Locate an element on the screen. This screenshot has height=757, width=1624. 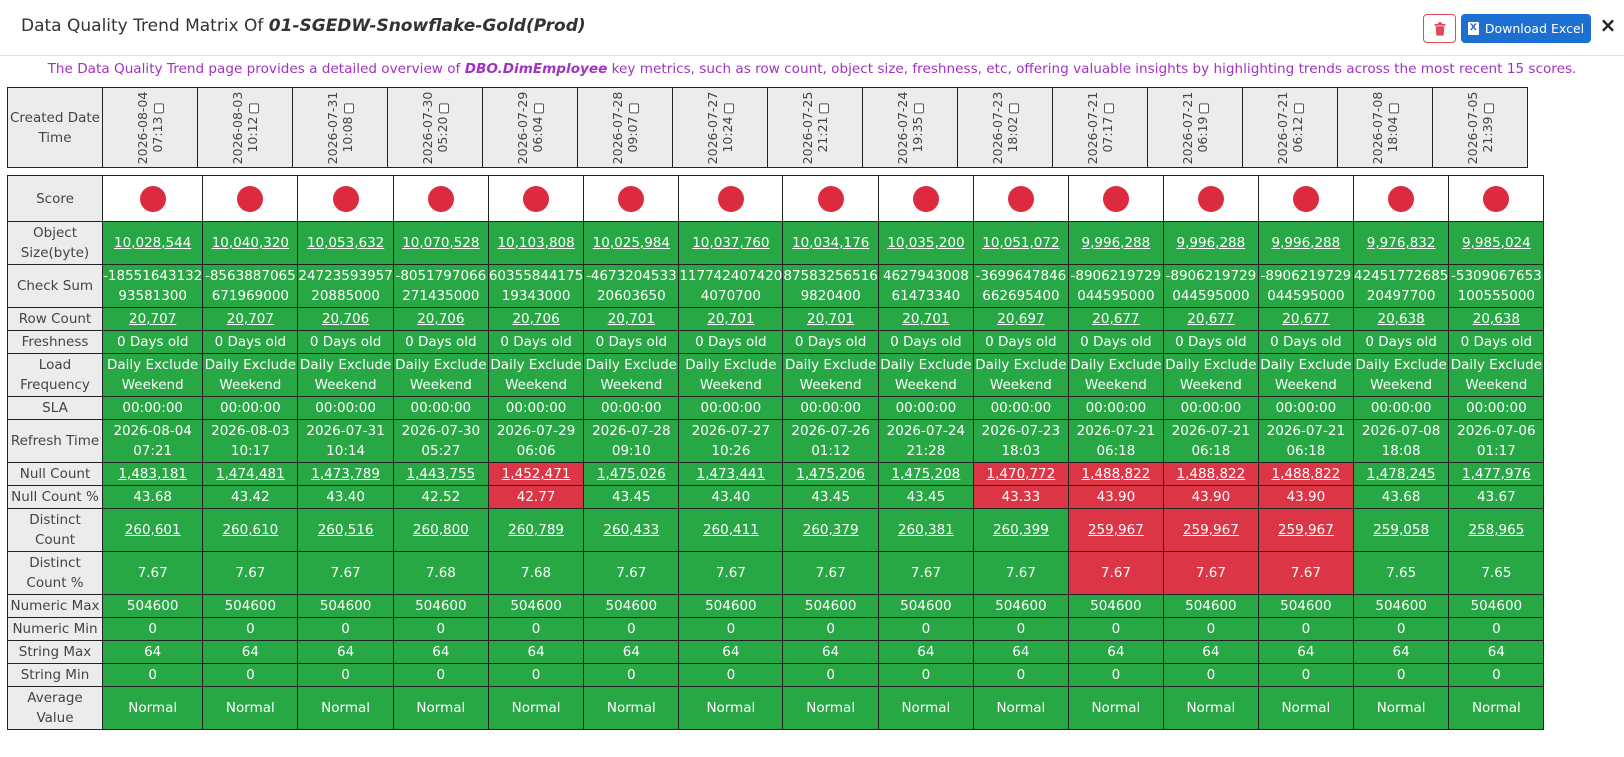
metric-cell: 258,965 is located at coordinates (1496, 530).